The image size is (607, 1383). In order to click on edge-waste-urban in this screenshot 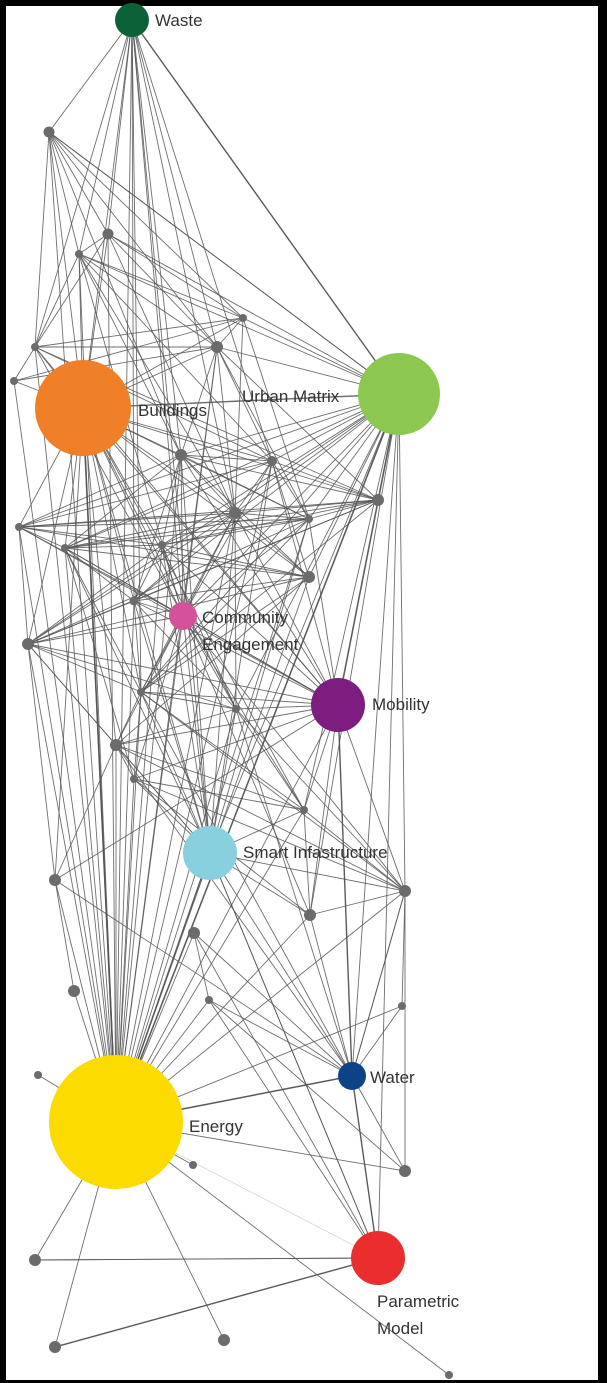, I will do `click(265, 207)`.